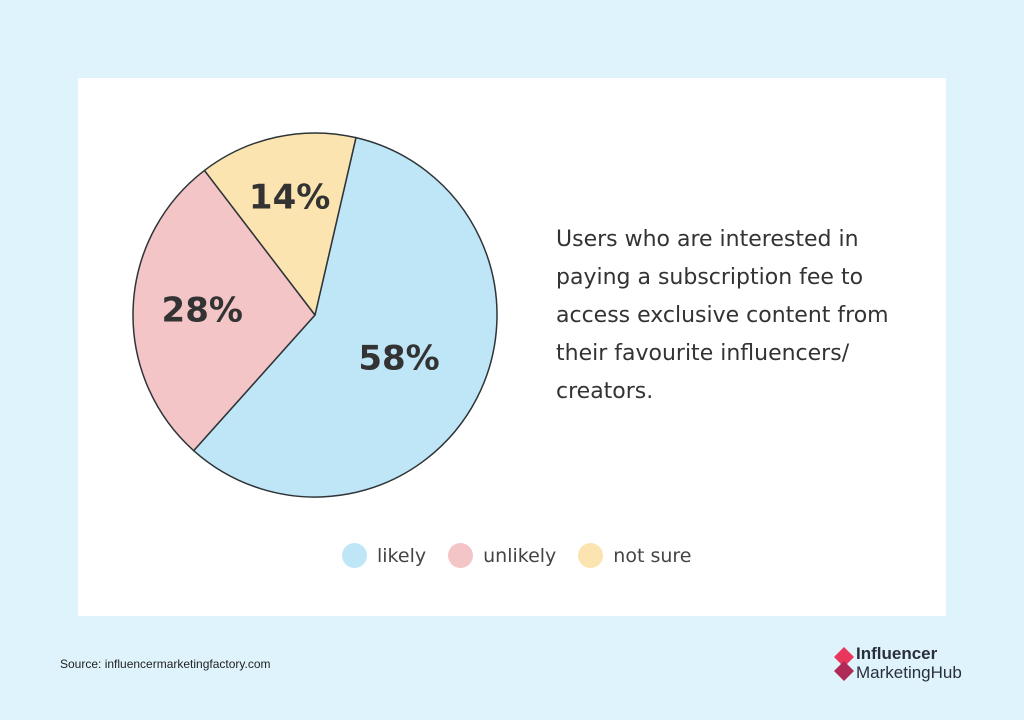 The image size is (1024, 720). What do you see at coordinates (354, 555) in the screenshot?
I see `legend-swatch-likely` at bounding box center [354, 555].